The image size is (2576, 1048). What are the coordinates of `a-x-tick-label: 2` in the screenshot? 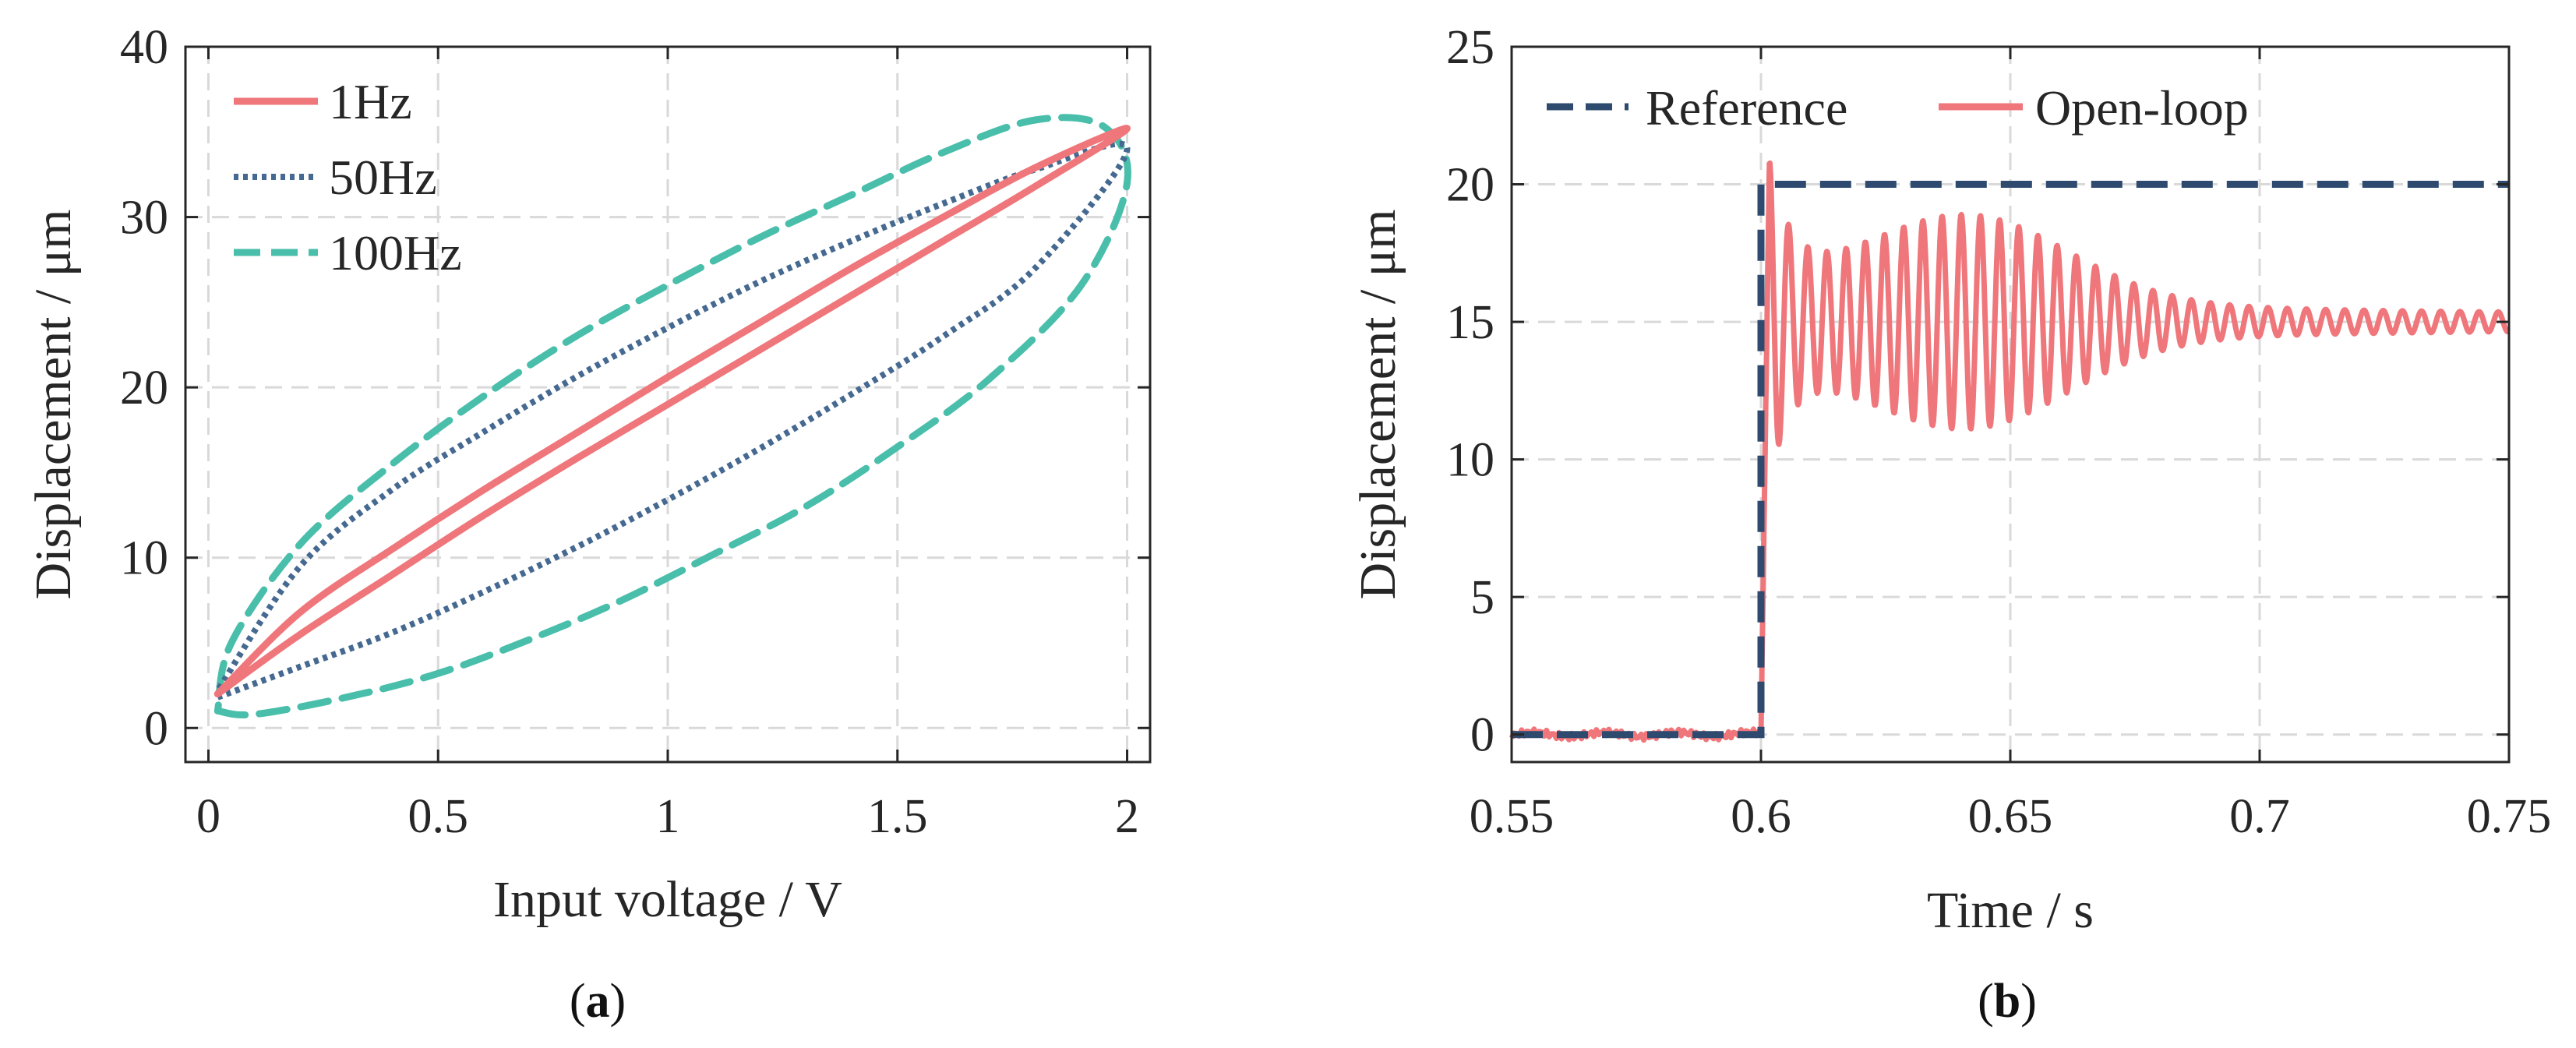 It's located at (1127, 817).